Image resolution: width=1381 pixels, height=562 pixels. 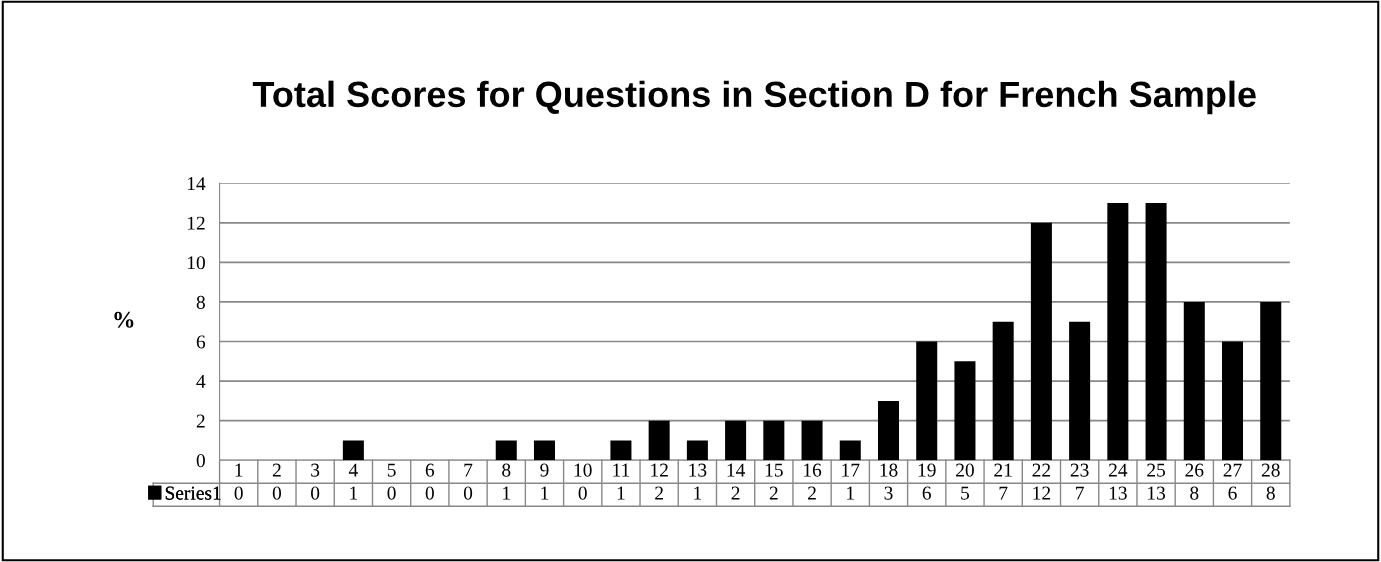 What do you see at coordinates (315, 470) in the screenshot?
I see `x-tick-label: 3` at bounding box center [315, 470].